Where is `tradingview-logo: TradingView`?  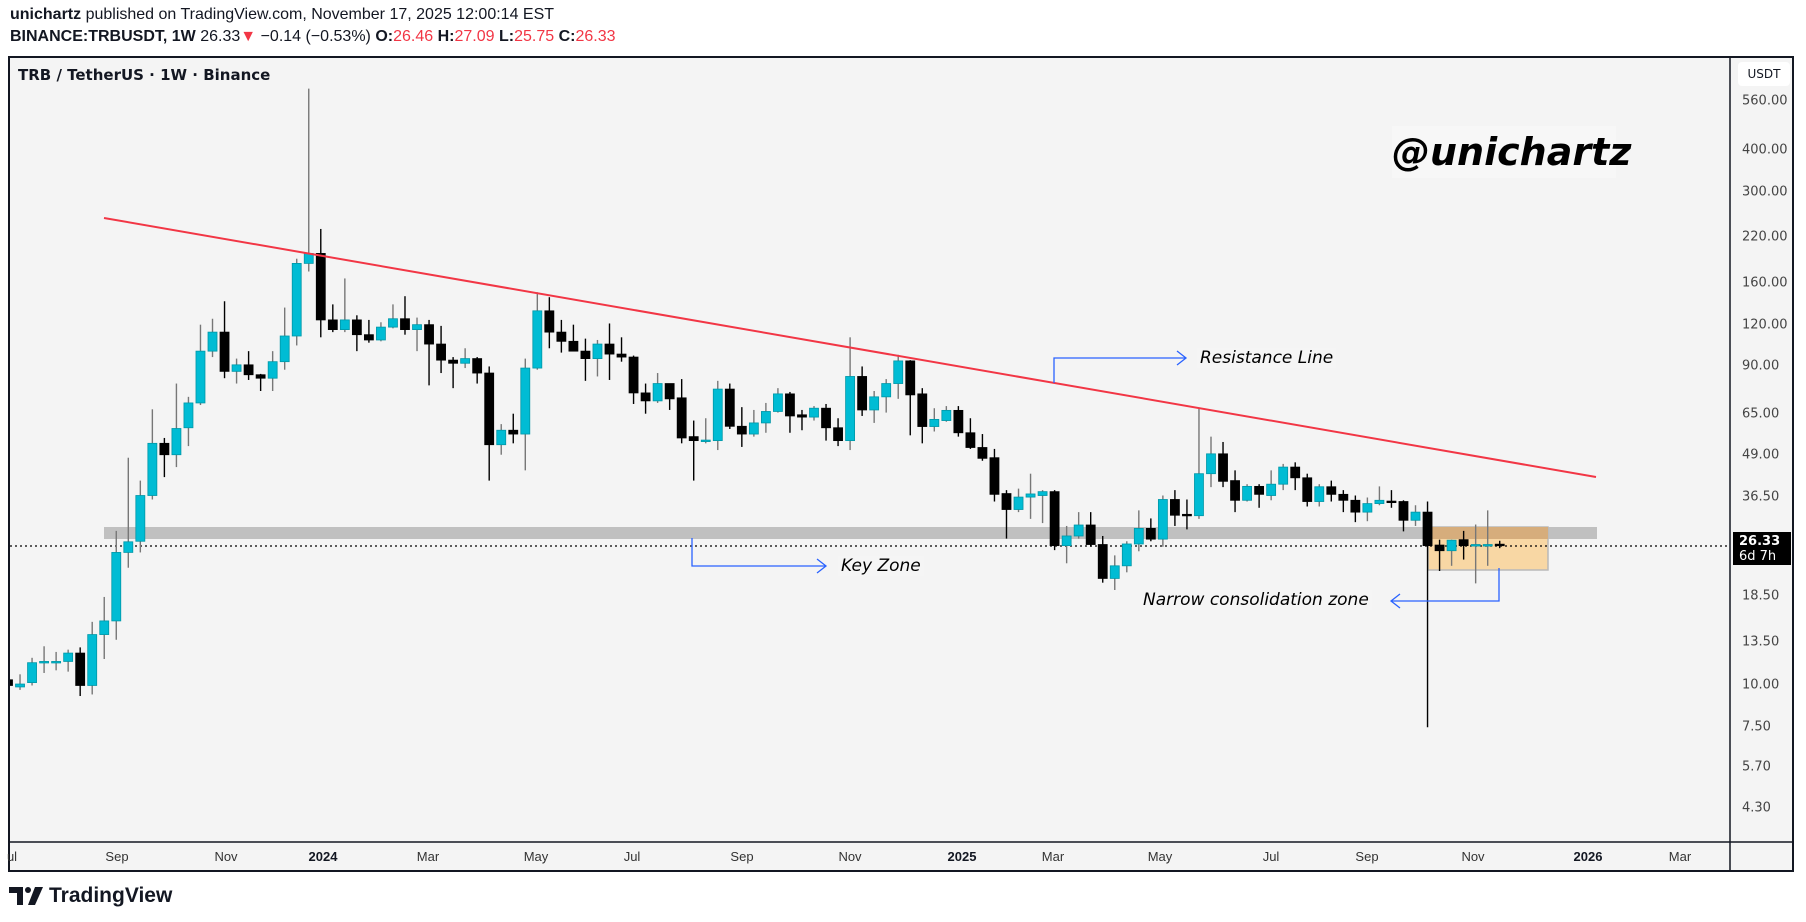 tradingview-logo: TradingView is located at coordinates (90, 896).